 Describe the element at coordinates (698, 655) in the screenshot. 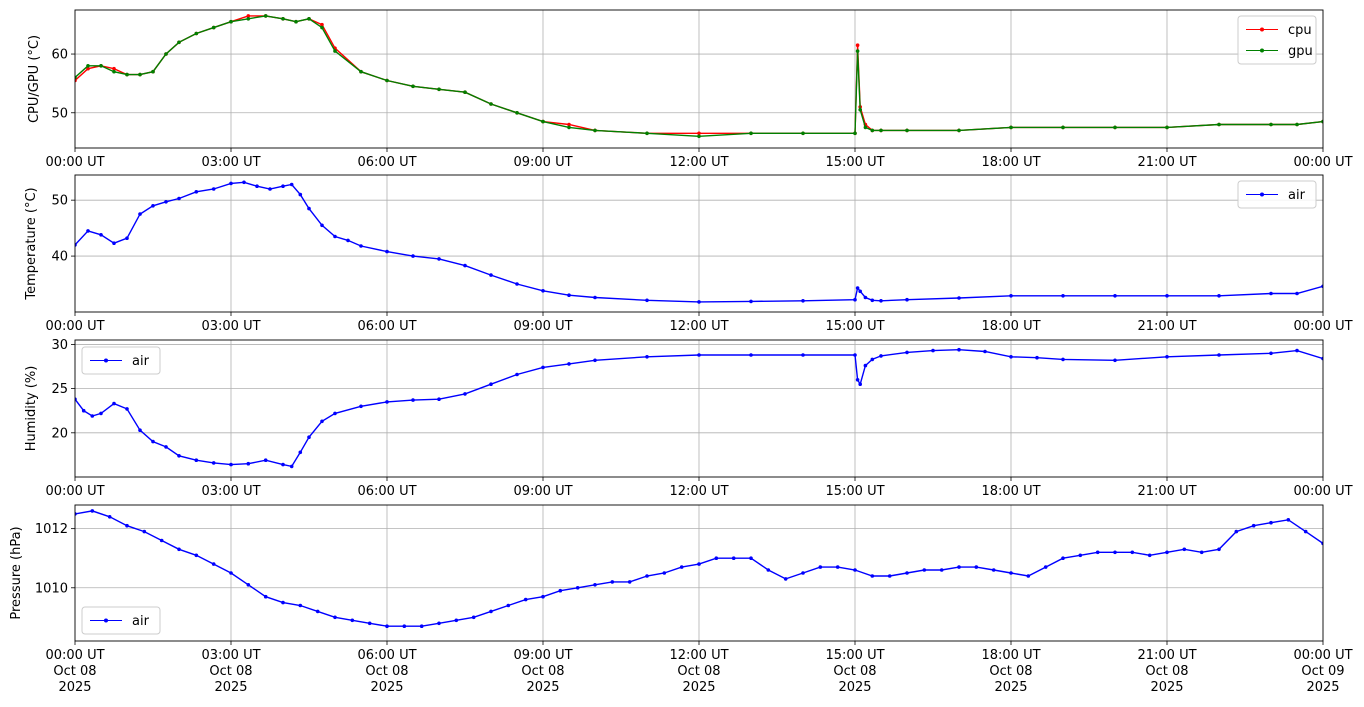

I see `x-tick-label: 12:00 UT` at that location.